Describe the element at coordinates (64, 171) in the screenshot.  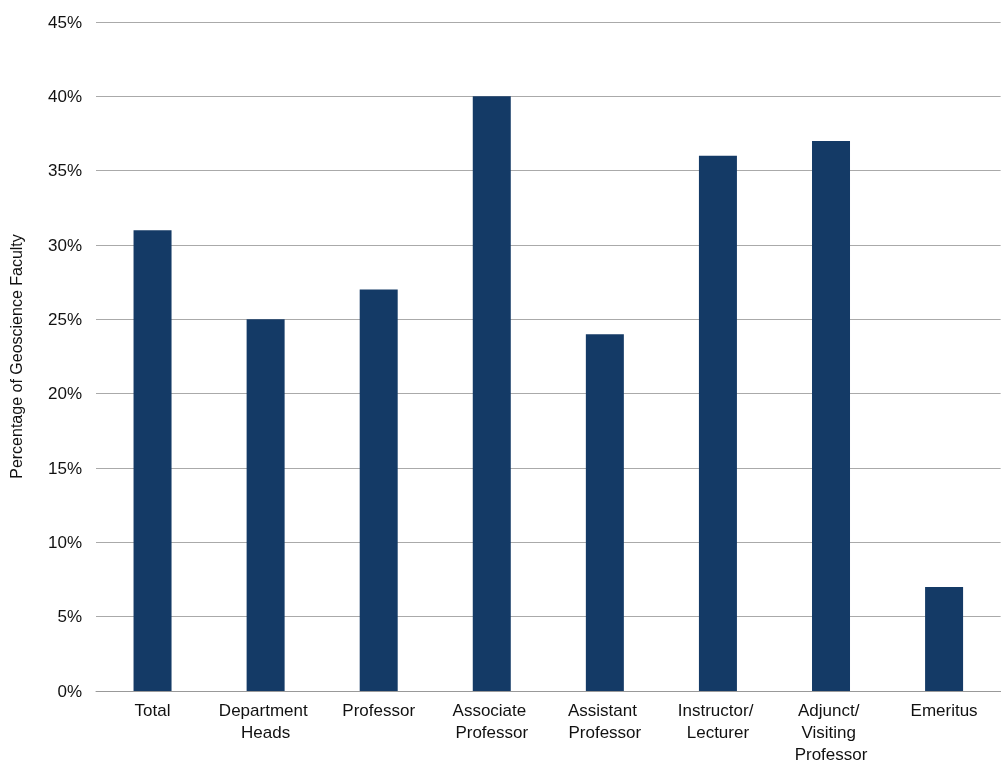
I see `y-tick-label: 35%` at that location.